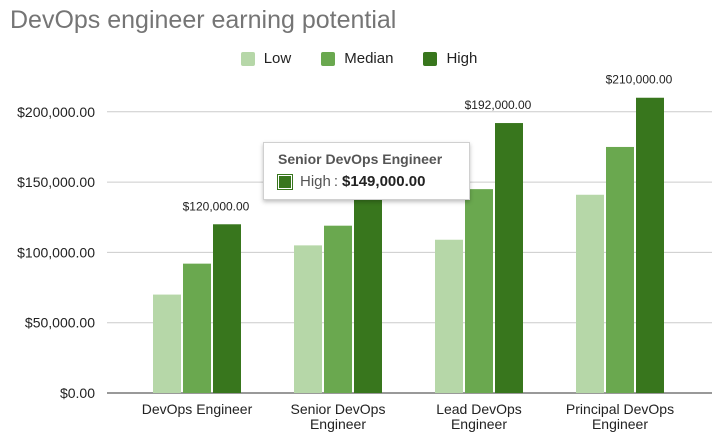 This screenshot has width=718, height=441. Describe the element at coordinates (56, 112) in the screenshot. I see `y-tick-label: $200,000.00` at that location.